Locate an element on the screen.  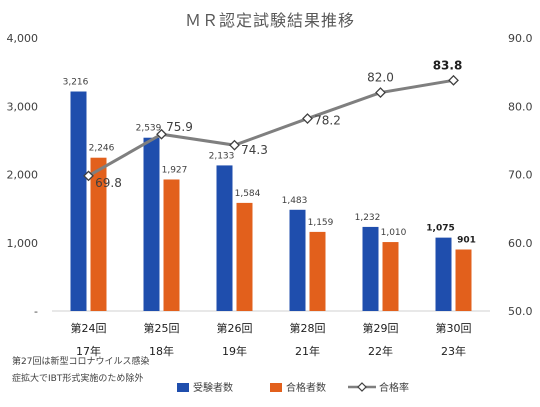
left-tick-label: 4,000 is located at coordinates (23, 38).